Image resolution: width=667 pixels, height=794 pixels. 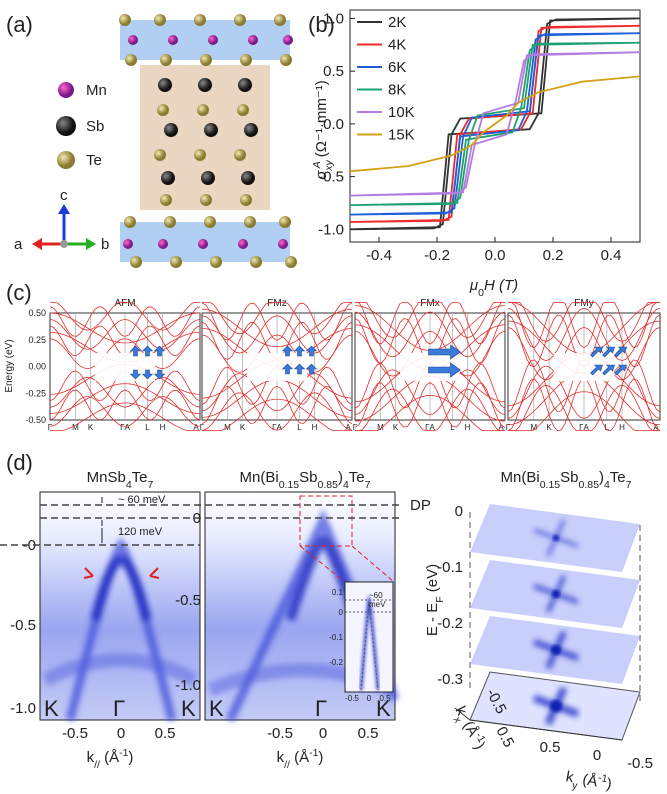 What do you see at coordinates (205, 40) in the screenshot?
I see `octahedra-layer` at bounding box center [205, 40].